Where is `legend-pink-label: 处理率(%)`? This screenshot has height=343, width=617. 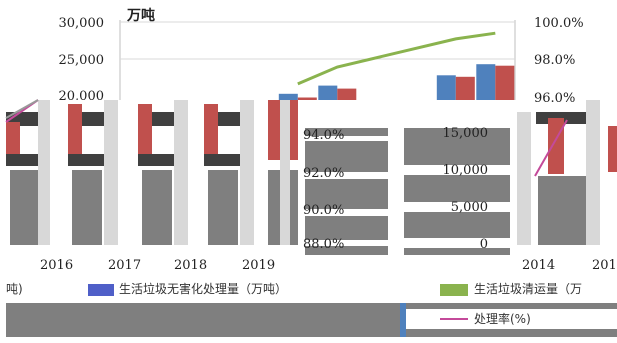
legend-pink-label: 处理率(%) is located at coordinates (502, 318).